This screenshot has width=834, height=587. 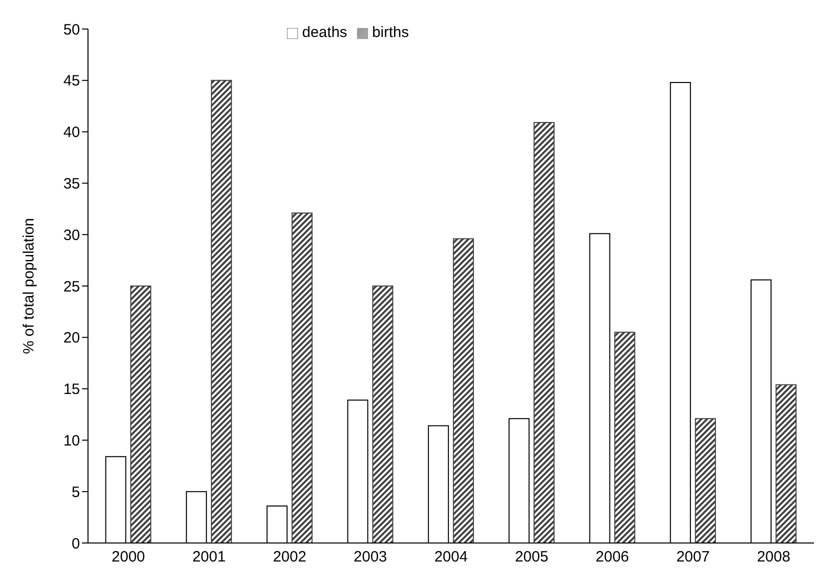 I want to click on legend-label: deaths, so click(x=325, y=32).